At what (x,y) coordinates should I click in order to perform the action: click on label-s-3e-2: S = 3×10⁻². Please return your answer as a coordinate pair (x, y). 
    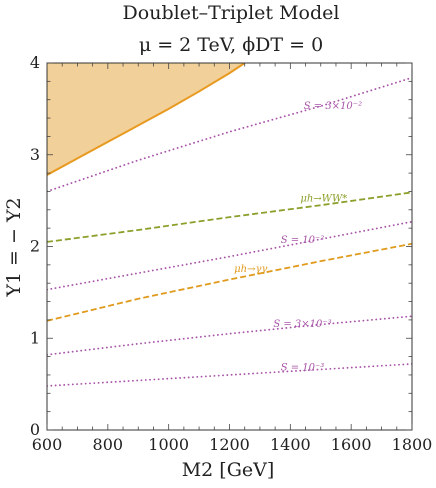
    Looking at the image, I should click on (333, 106).